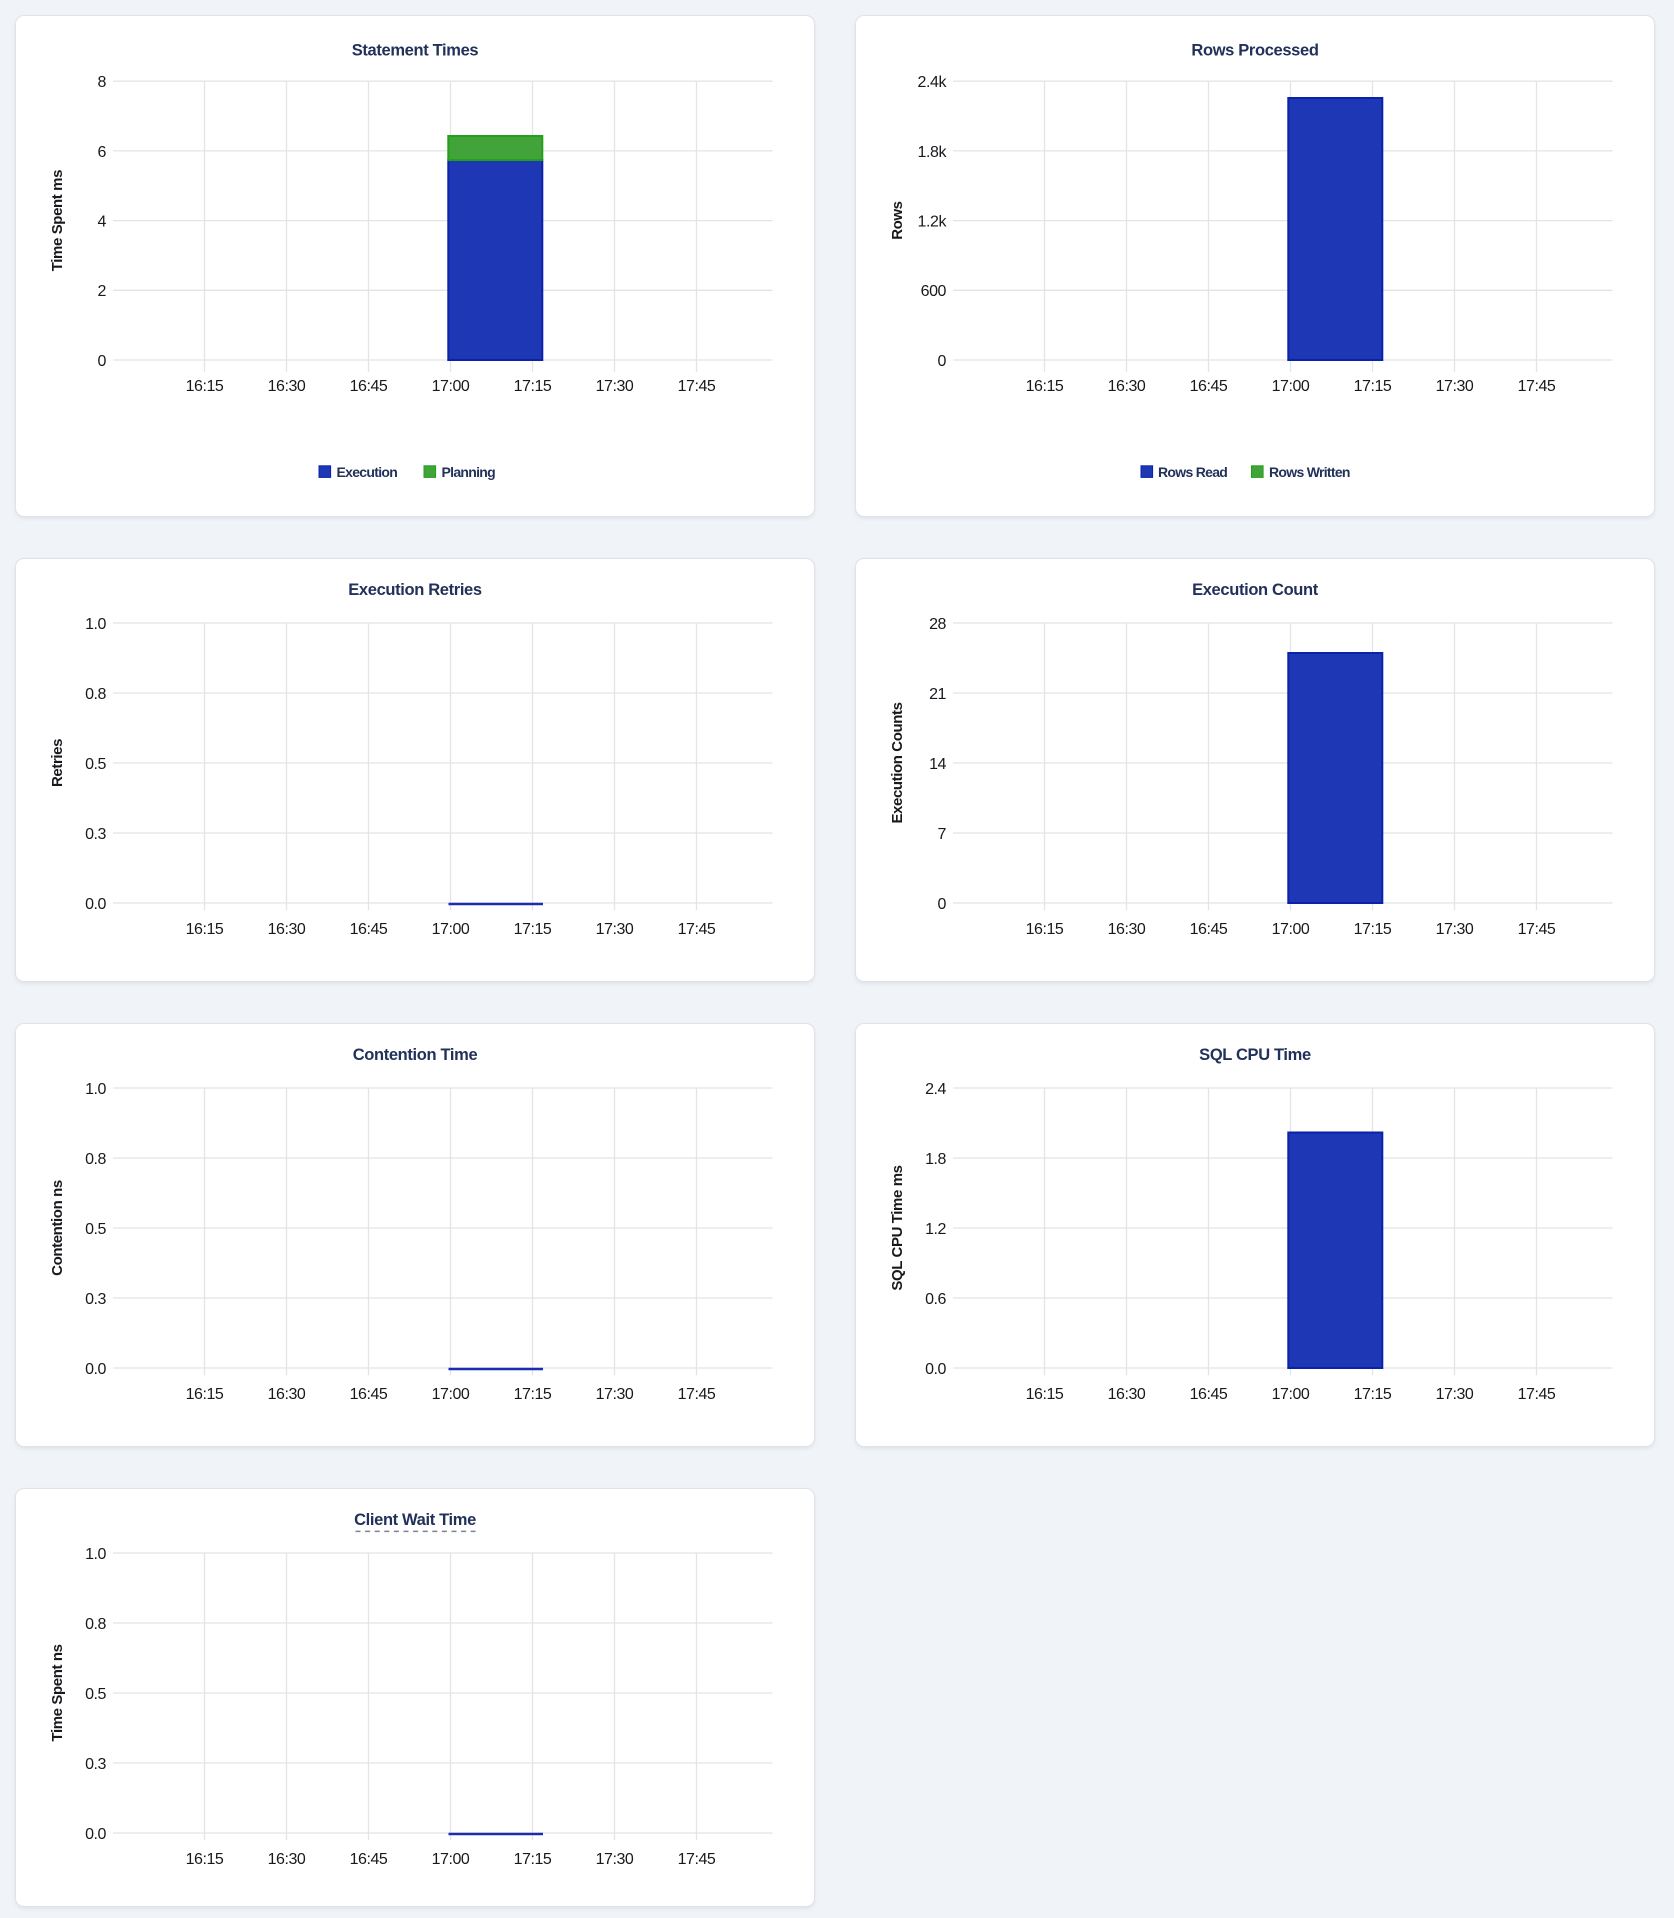 The width and height of the screenshot is (1674, 1918). Describe the element at coordinates (1255, 590) in the screenshot. I see `svg-text: Execution Count` at that location.